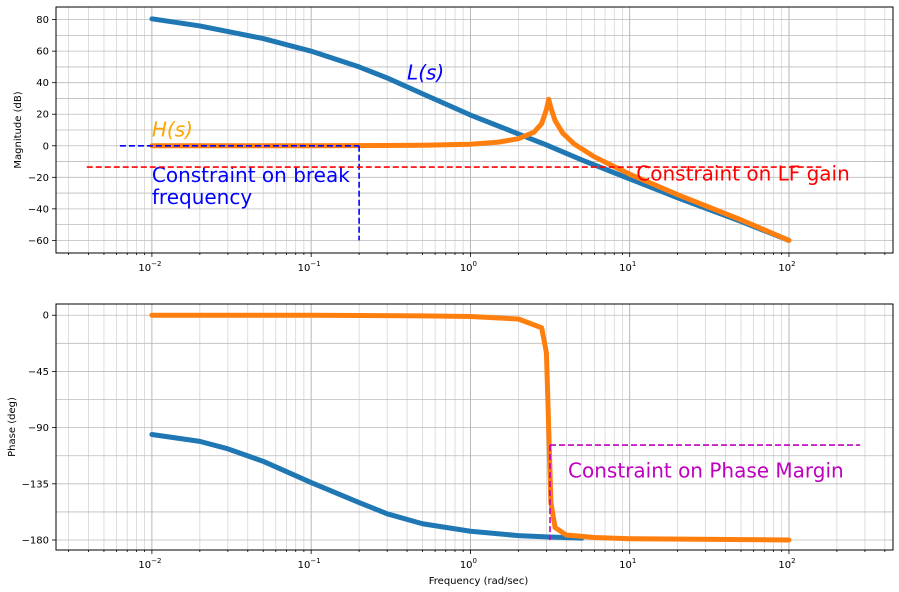 The image size is (899, 592). I want to click on y-tick-label: 20, so click(42, 115).